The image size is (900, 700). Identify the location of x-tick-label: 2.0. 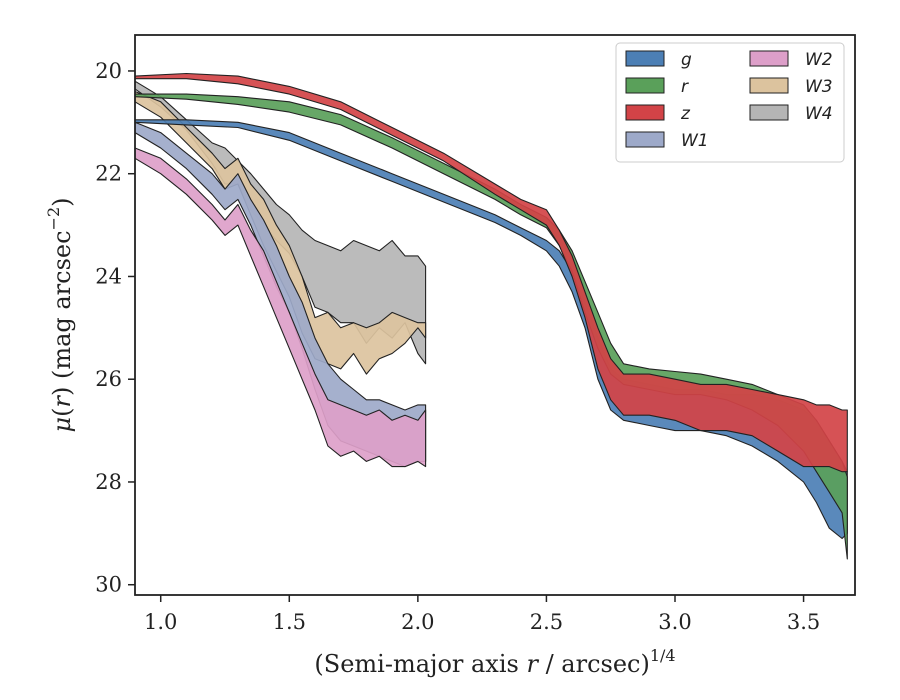
(417, 622).